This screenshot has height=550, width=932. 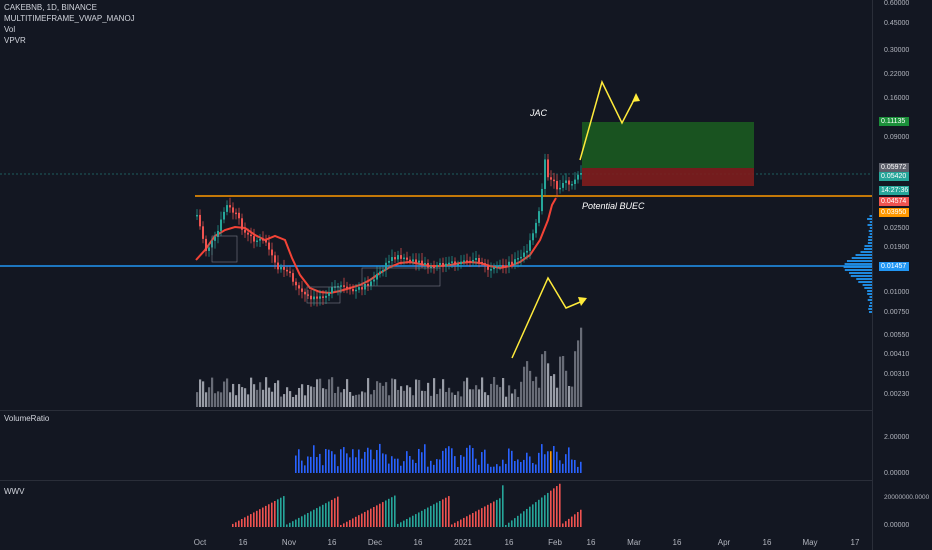 I want to click on price-badge: 0.05972, so click(x=894, y=167).